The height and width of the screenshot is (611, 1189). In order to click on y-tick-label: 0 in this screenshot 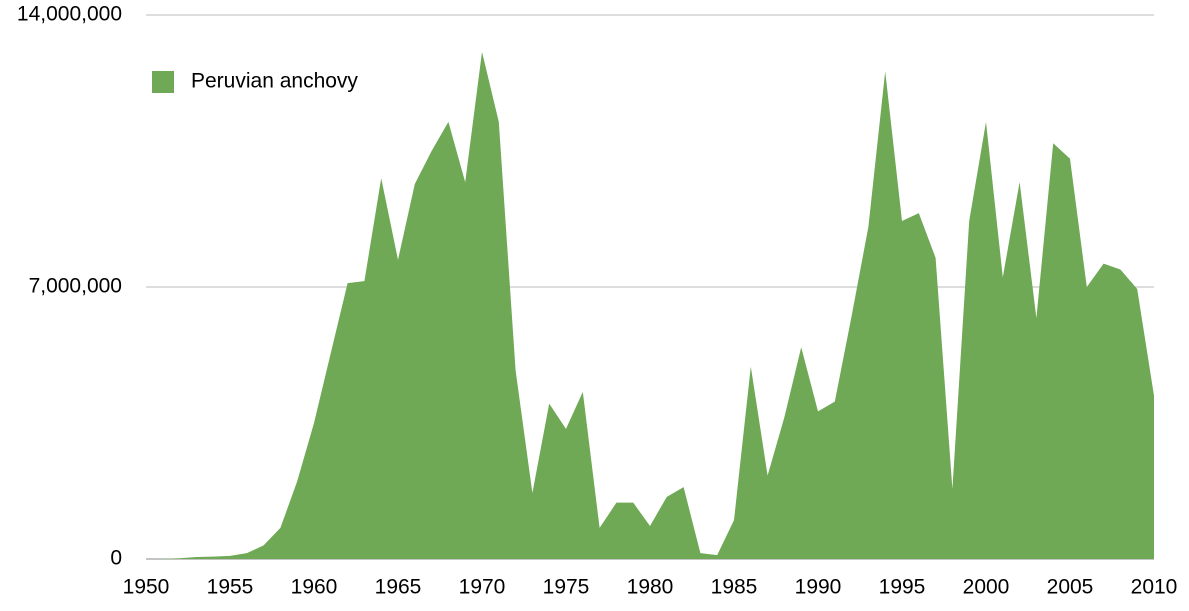, I will do `click(116, 558)`.